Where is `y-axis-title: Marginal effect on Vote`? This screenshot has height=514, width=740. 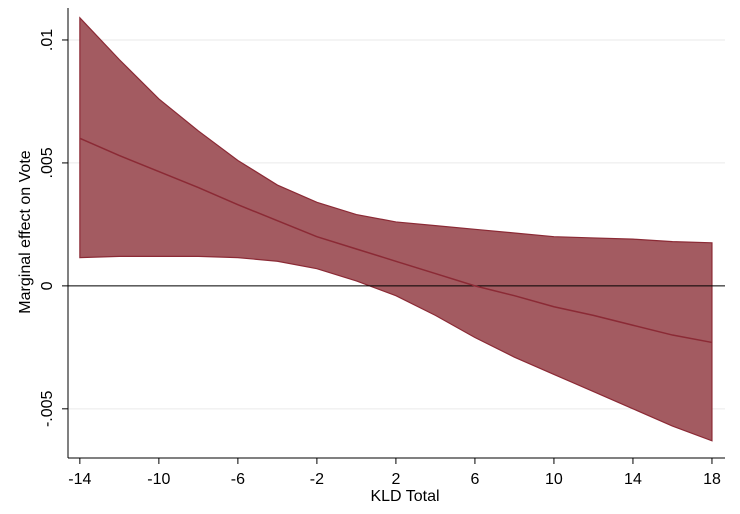 y-axis-title: Marginal effect on Vote is located at coordinates (25, 231).